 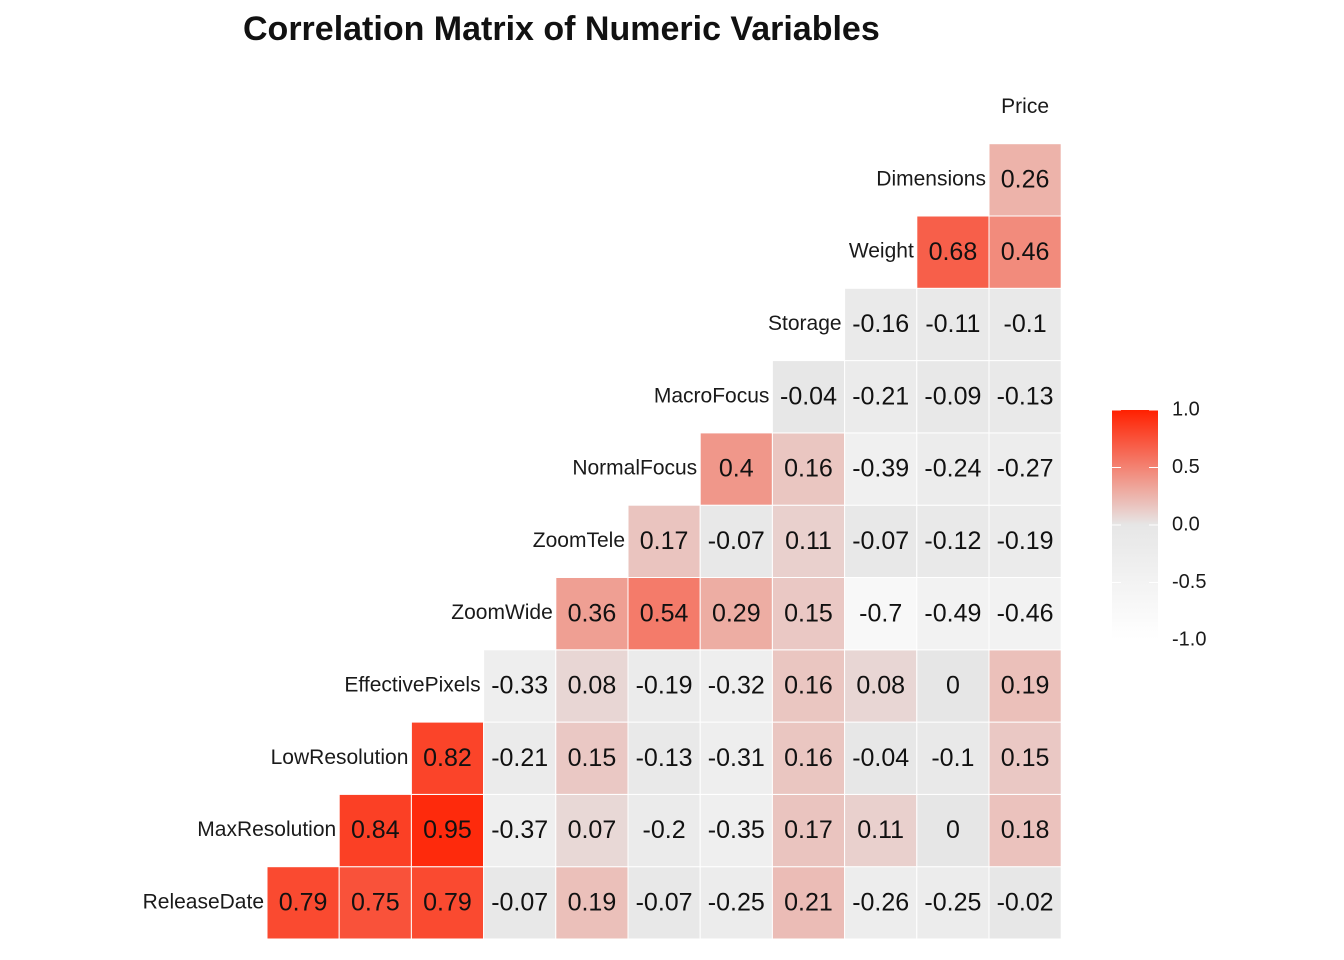 What do you see at coordinates (519, 830) in the screenshot?
I see `cell-label: -0.37` at bounding box center [519, 830].